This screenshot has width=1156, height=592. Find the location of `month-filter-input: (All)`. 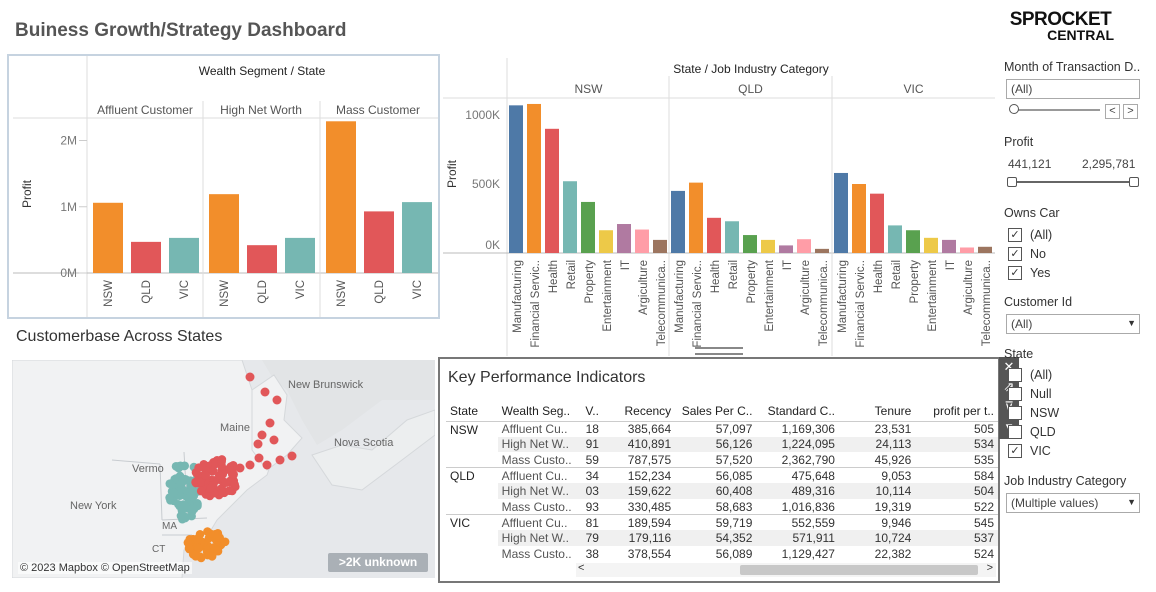

month-filter-input: (All) is located at coordinates (1073, 89).